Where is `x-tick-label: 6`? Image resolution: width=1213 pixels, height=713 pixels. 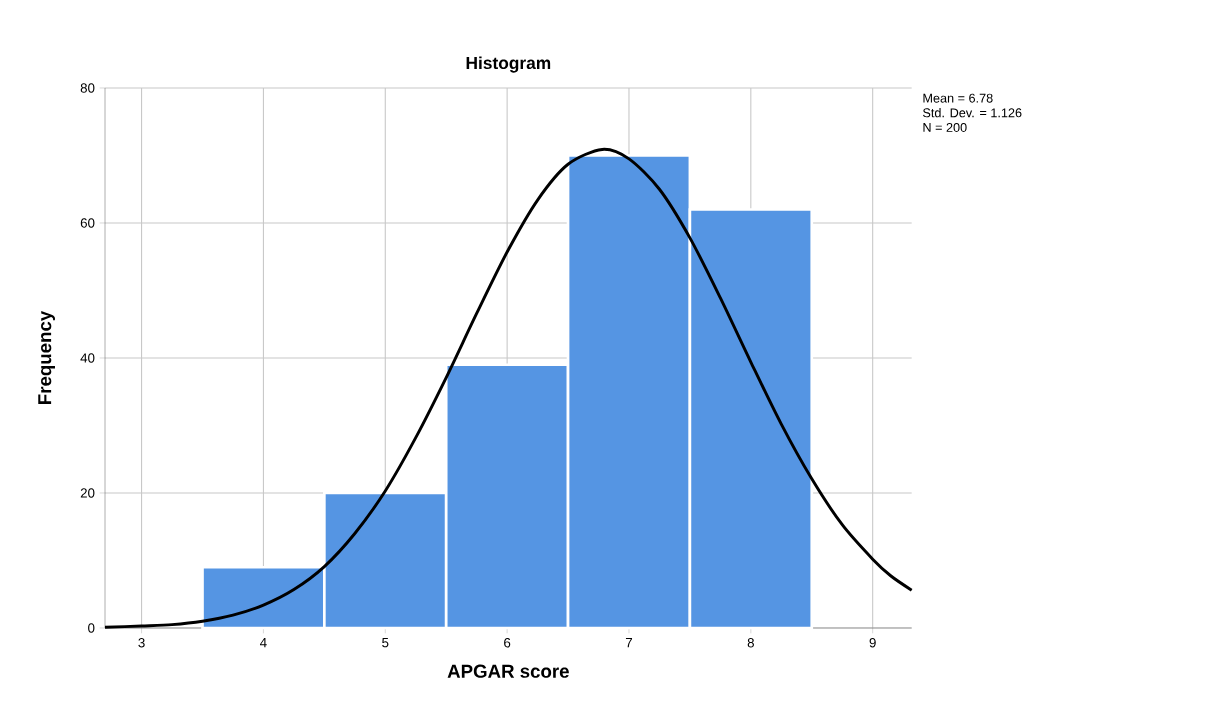
x-tick-label: 6 is located at coordinates (507, 643).